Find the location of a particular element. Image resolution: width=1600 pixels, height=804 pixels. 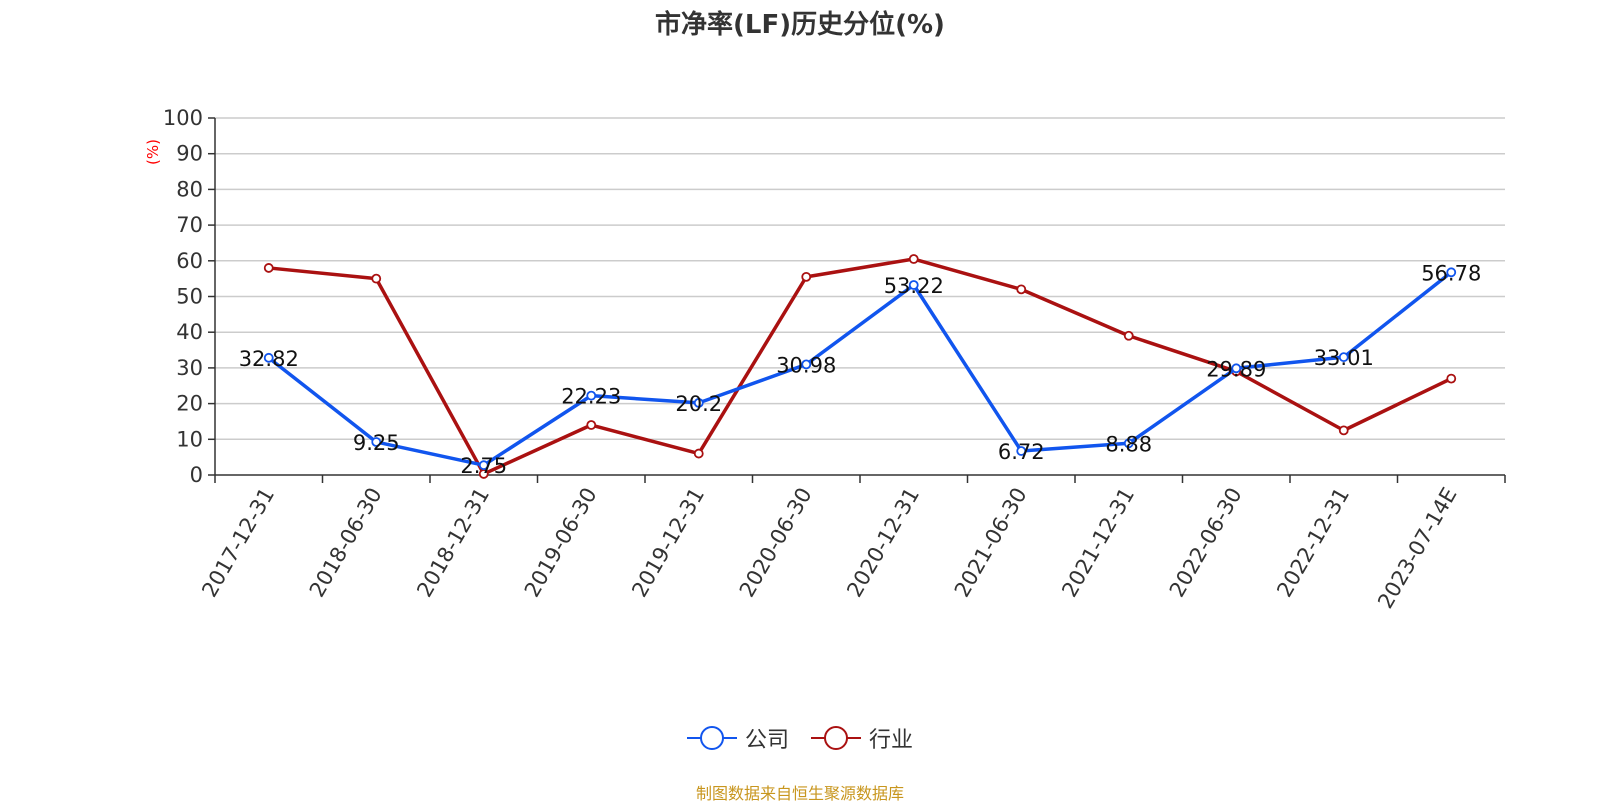

y-tick-label: 100 is located at coordinates (183, 118).